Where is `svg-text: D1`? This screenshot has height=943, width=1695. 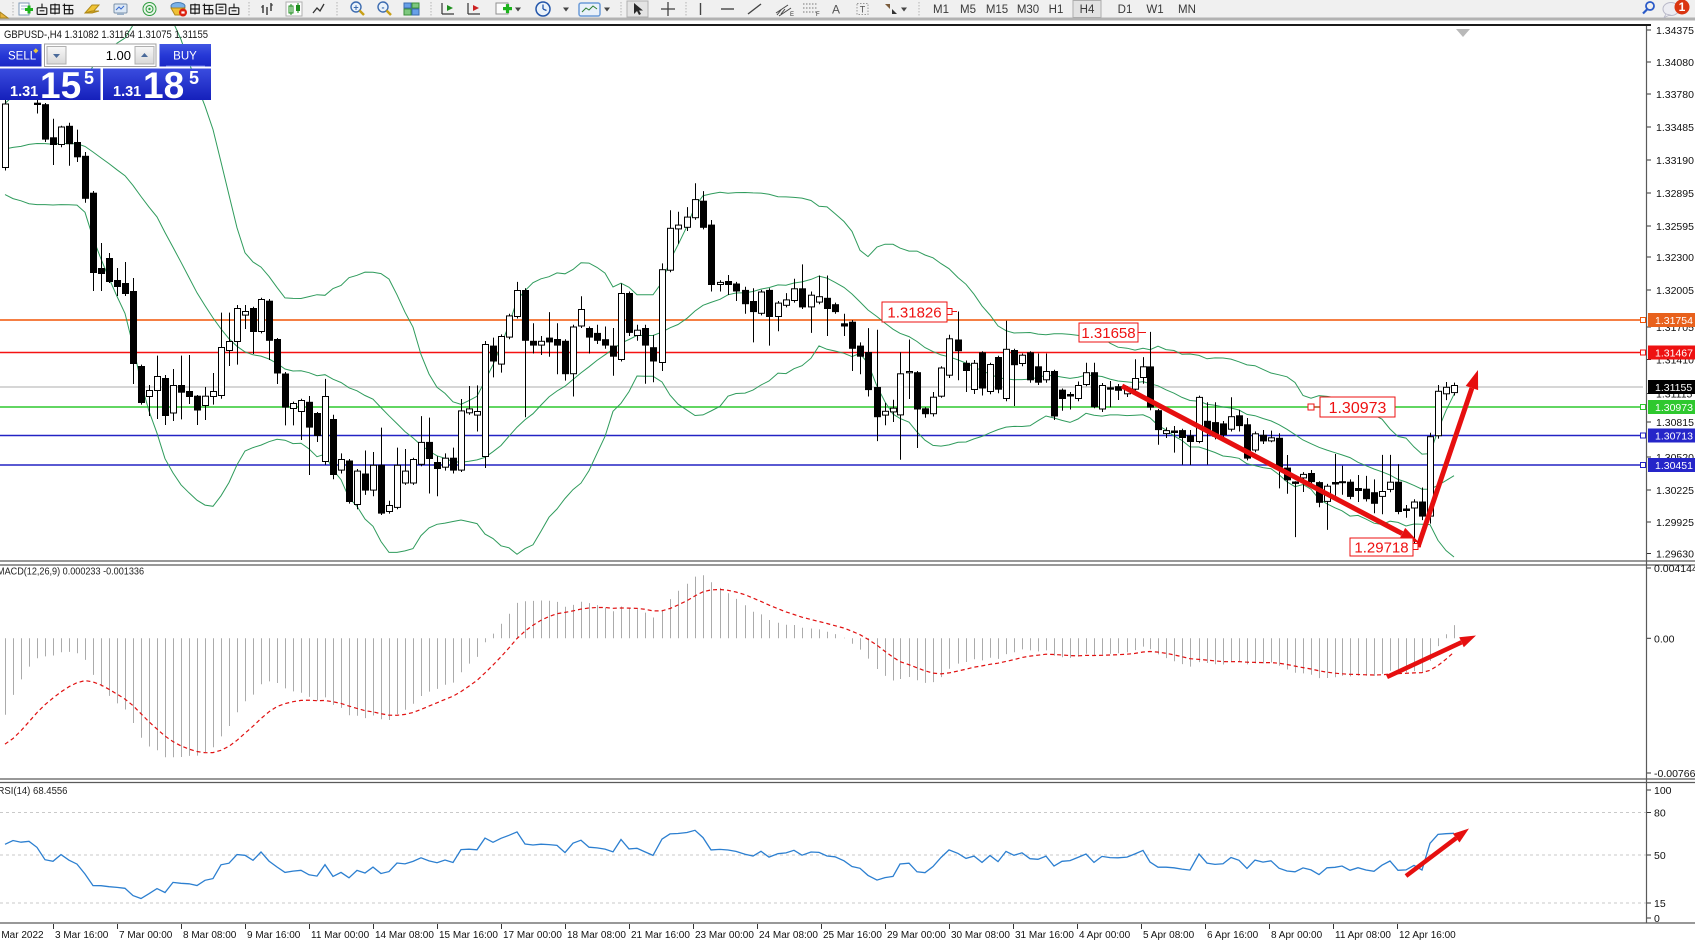 svg-text: D1 is located at coordinates (1125, 10).